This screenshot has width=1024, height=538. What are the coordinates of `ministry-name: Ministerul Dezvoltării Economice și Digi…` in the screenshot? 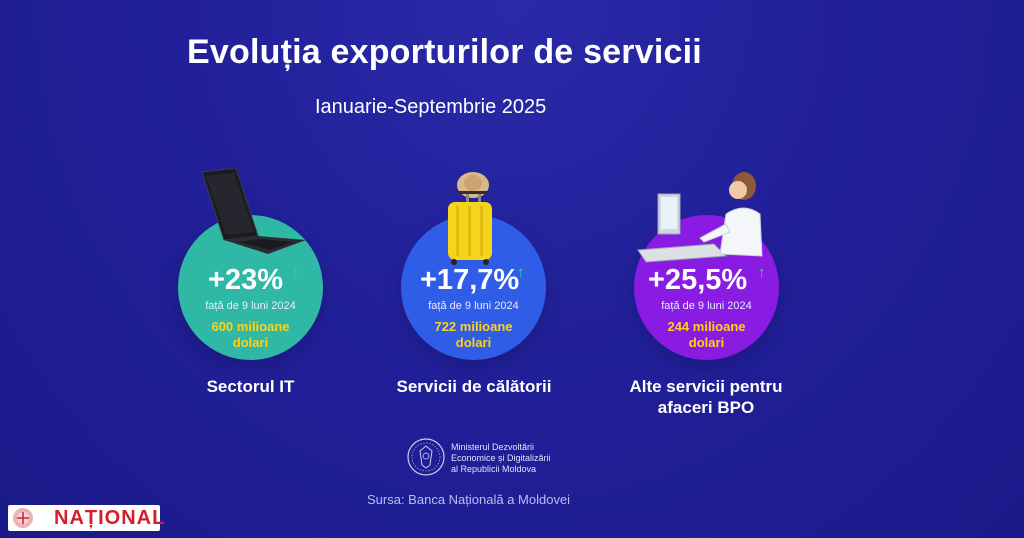 It's located at (501, 458).